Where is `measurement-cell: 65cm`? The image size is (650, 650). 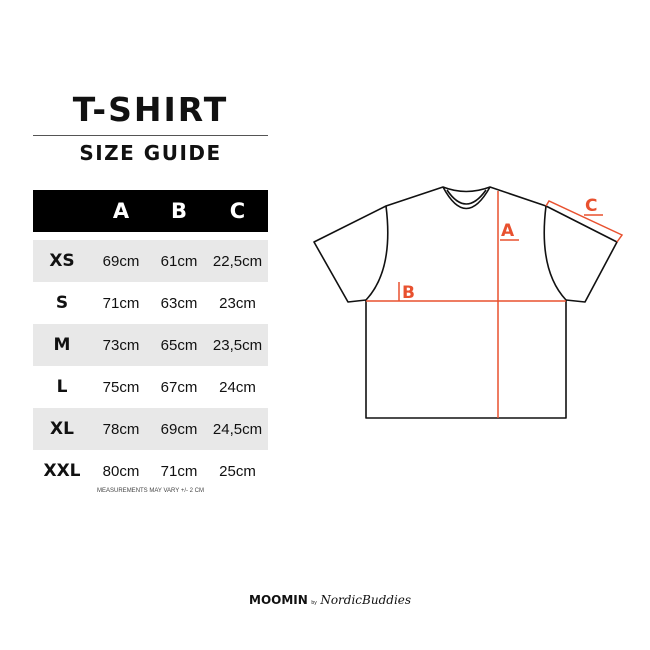 measurement-cell: 65cm is located at coordinates (179, 345).